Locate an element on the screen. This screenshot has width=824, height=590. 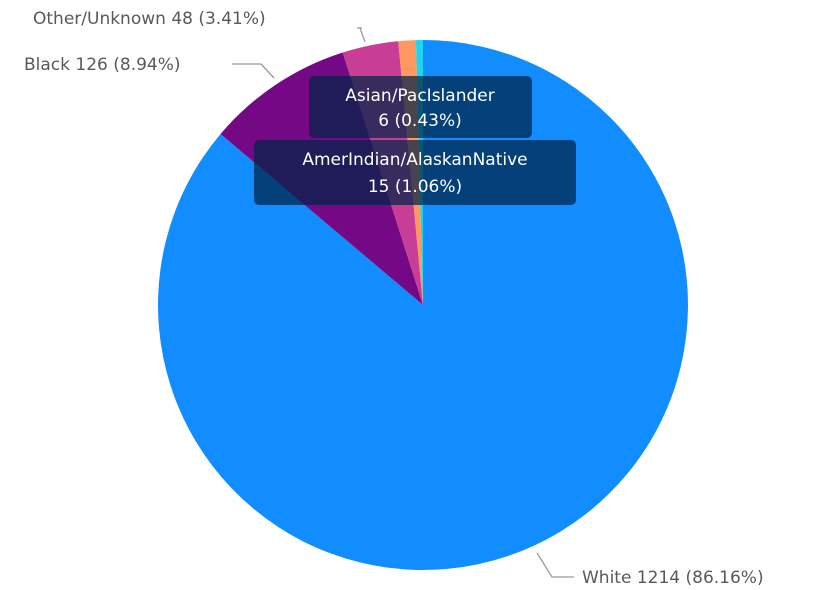
leader-line-white is located at coordinates (555, 565).